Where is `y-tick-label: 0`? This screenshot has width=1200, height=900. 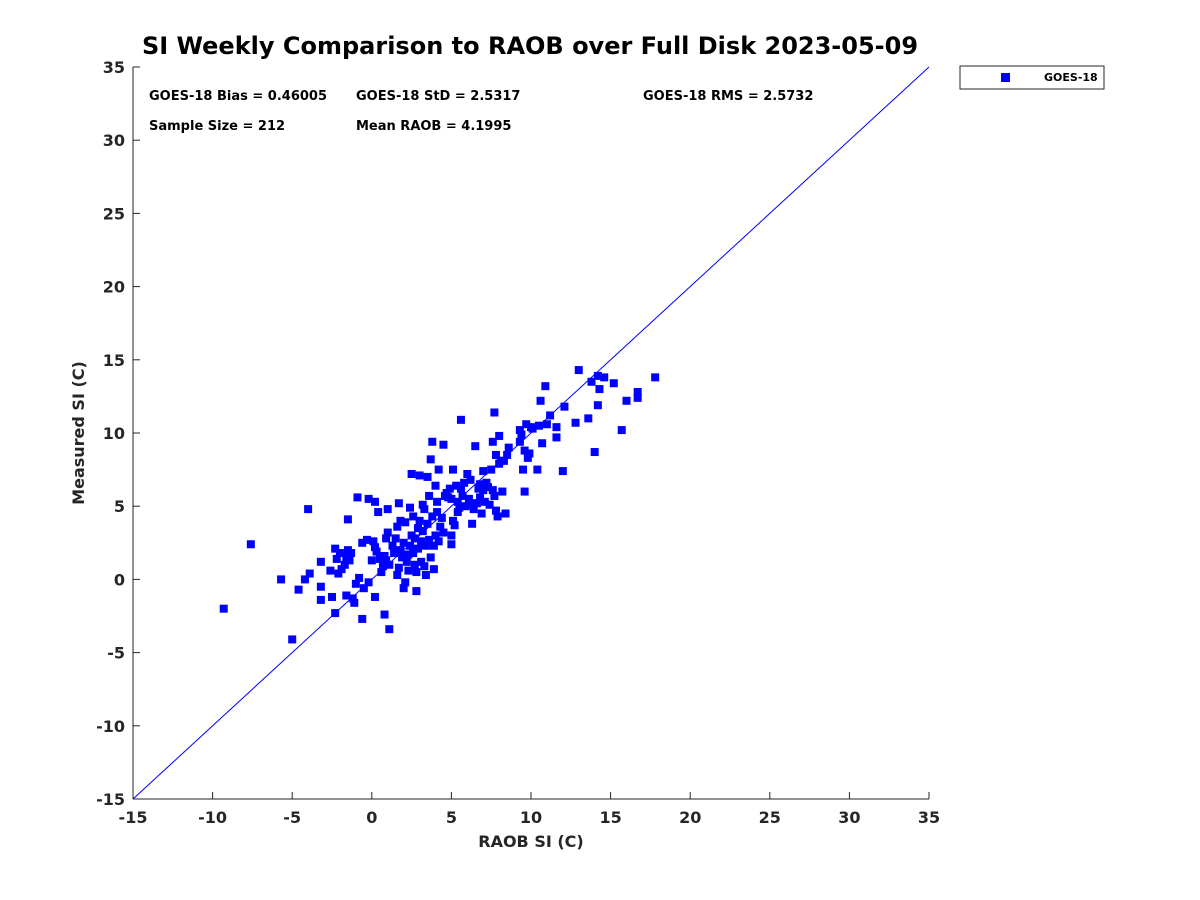 y-tick-label: 0 is located at coordinates (119, 579).